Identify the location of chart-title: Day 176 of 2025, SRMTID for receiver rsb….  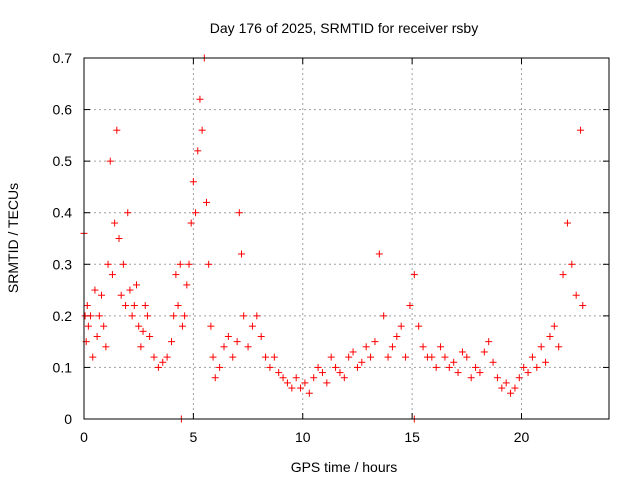
(344, 28).